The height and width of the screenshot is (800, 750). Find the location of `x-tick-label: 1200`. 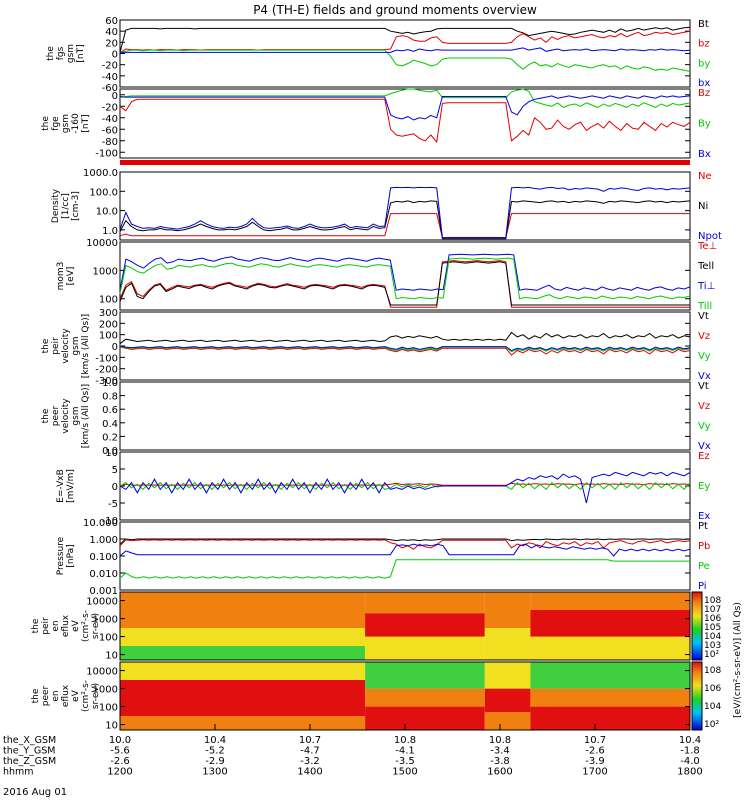

x-tick-label: 1200 is located at coordinates (119, 772).